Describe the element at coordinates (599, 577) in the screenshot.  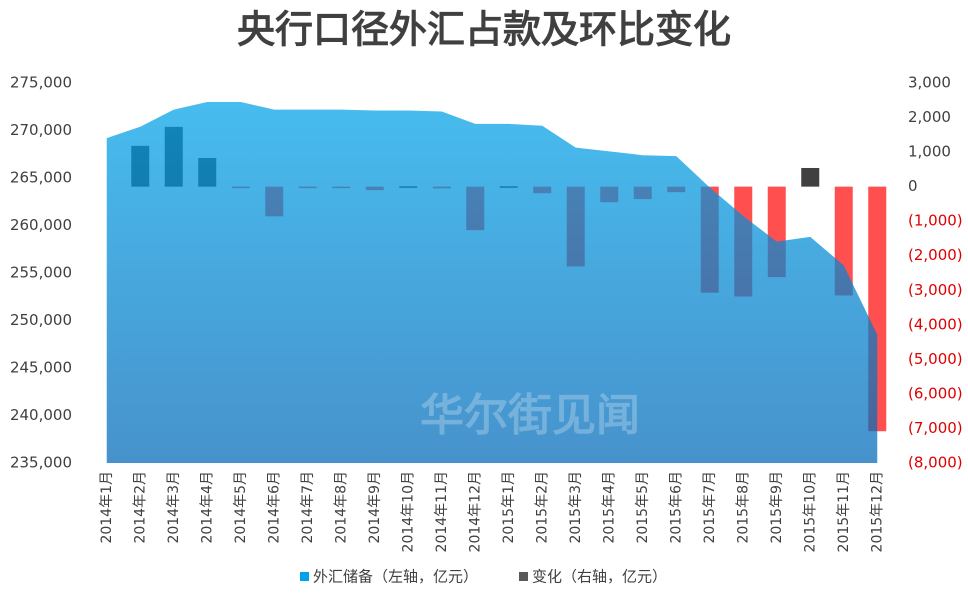
I see `legend-label: 变化（右轴，亿元）` at that location.